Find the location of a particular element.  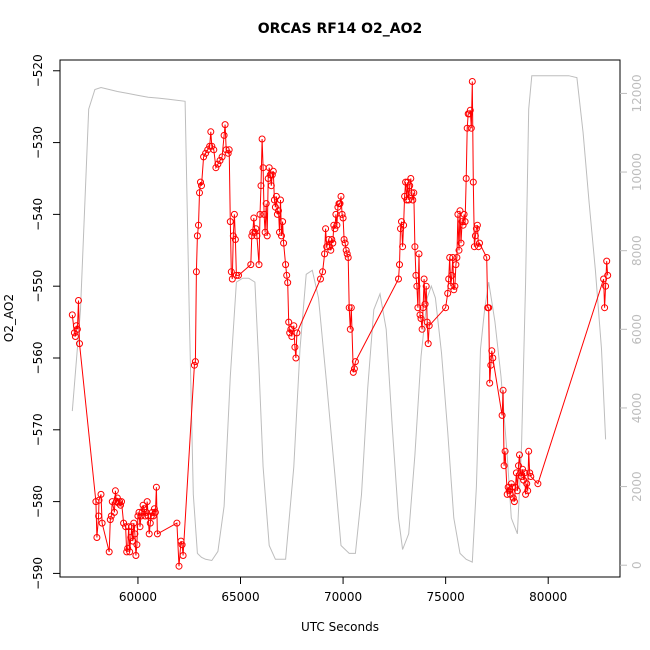

y2-tick-label: 4000 is located at coordinates (637, 408).